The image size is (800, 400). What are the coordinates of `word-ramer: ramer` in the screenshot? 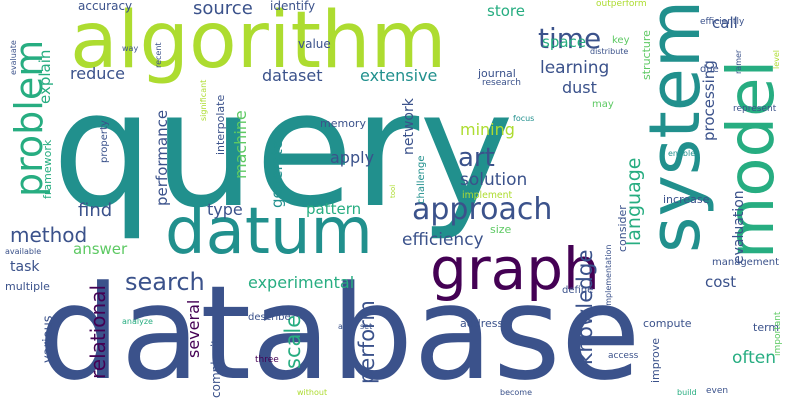 It's located at (738, 61).